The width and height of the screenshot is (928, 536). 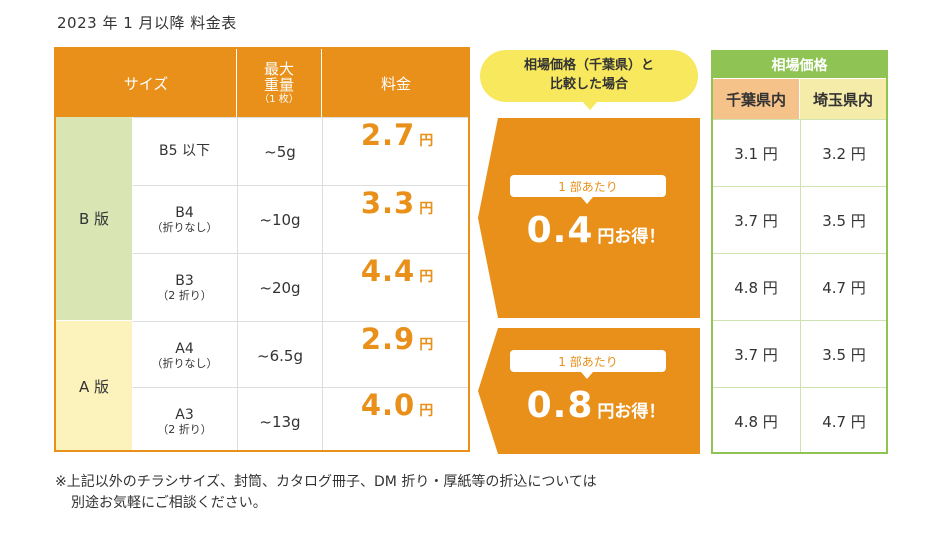 I want to click on header-weight: 最大重量 （1 枚）, so click(x=279, y=83).